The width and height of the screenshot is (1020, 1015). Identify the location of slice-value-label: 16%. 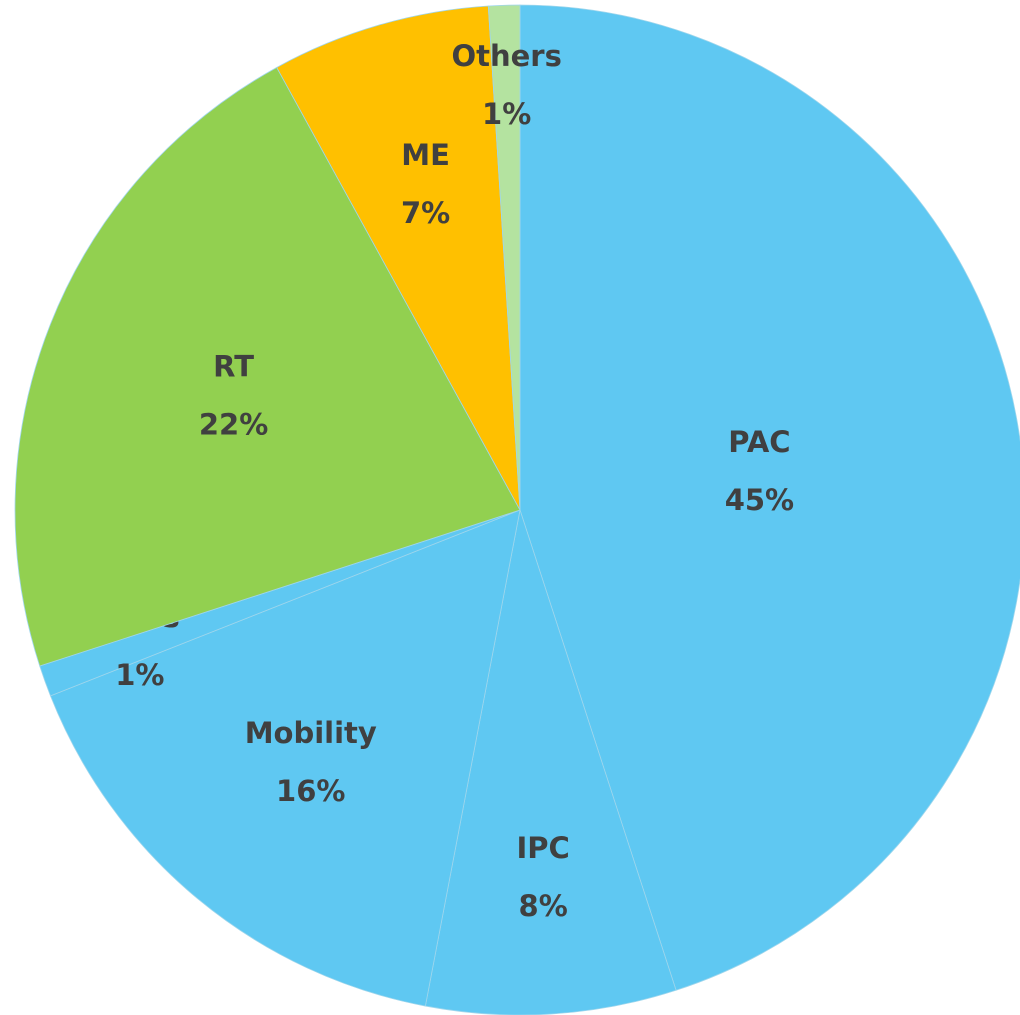
(310, 791).